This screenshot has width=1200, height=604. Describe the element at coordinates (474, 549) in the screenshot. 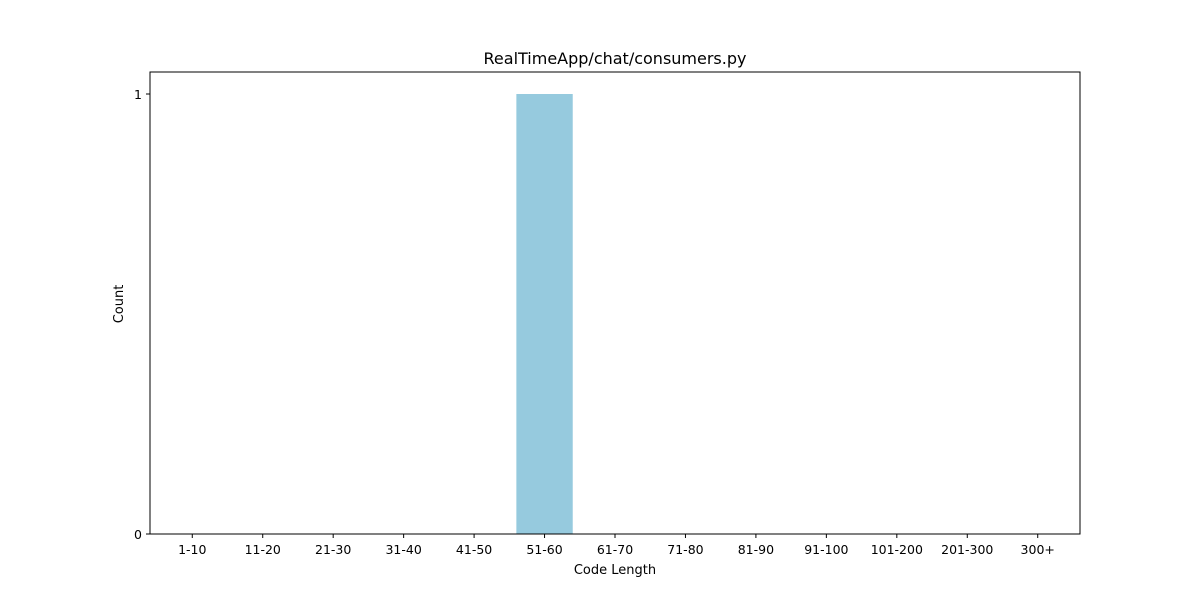

I see `x-tick-label: 41-50` at that location.